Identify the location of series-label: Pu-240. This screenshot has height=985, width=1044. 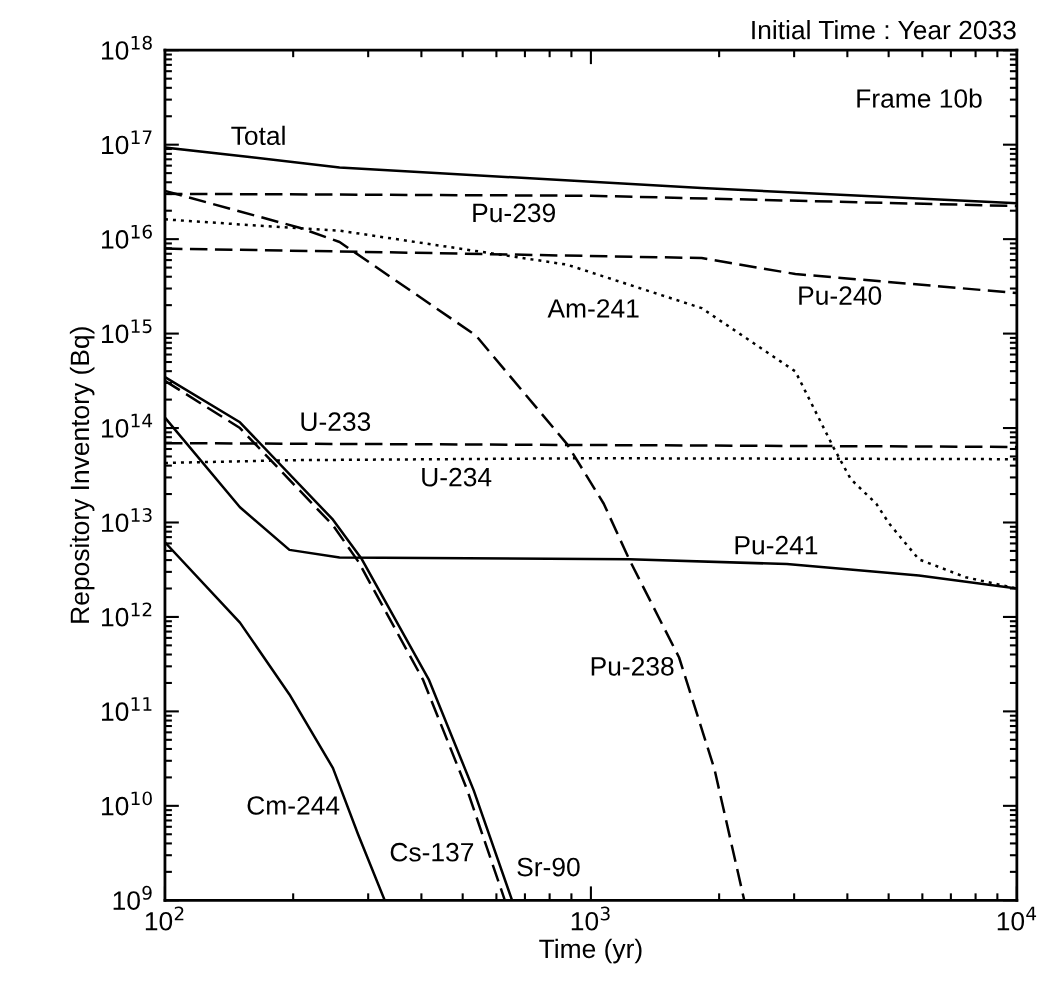
(840, 295).